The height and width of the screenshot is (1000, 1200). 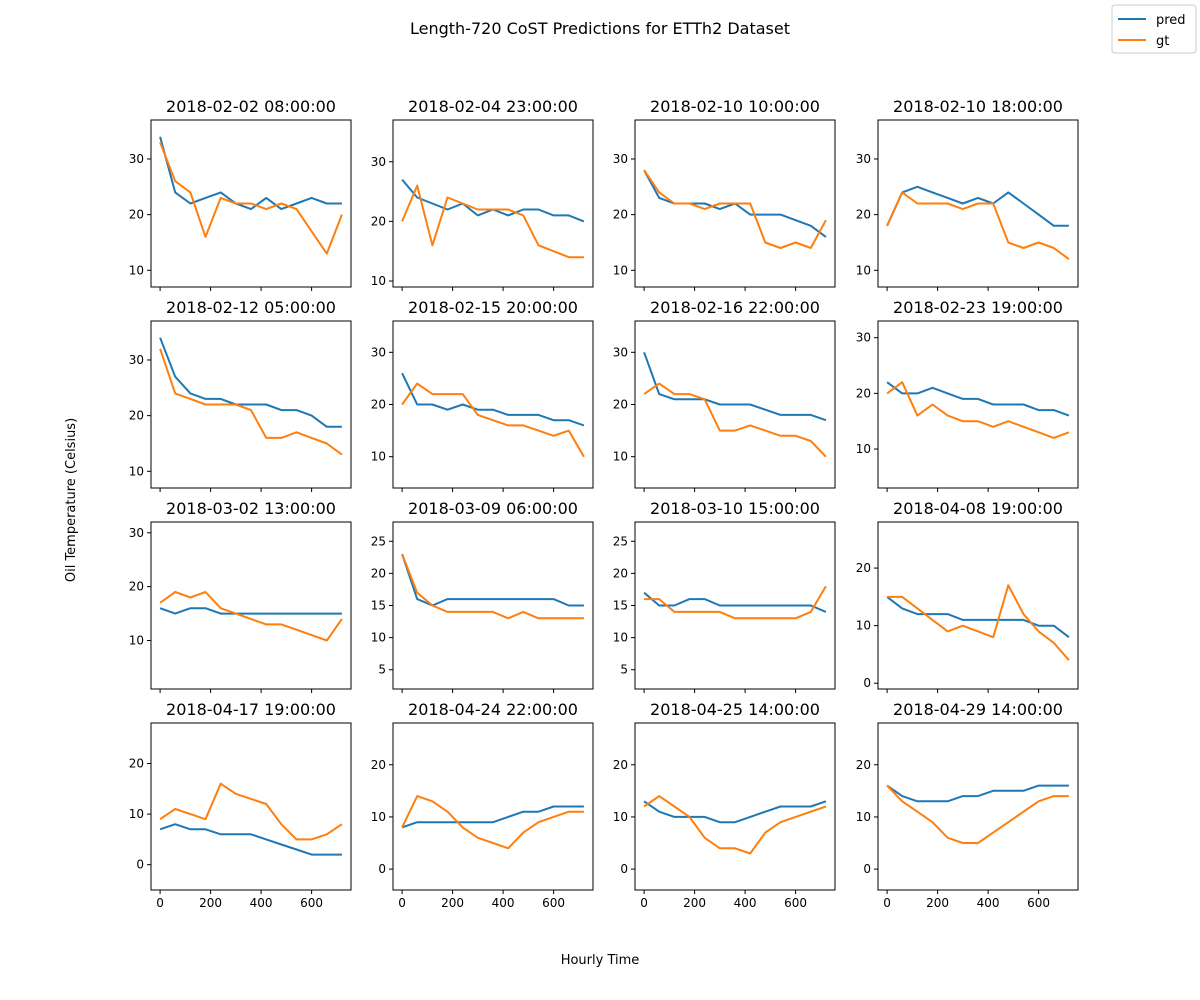 What do you see at coordinates (978, 709) in the screenshot?
I see `subplot-title: 2018-04-29 14:00:00` at bounding box center [978, 709].